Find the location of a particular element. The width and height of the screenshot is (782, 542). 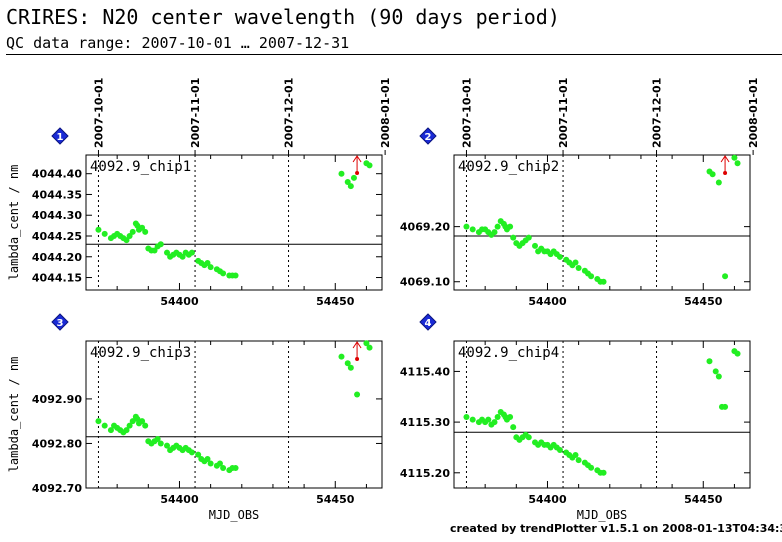

y-tick-label: 4115.20 is located at coordinates (425, 473).